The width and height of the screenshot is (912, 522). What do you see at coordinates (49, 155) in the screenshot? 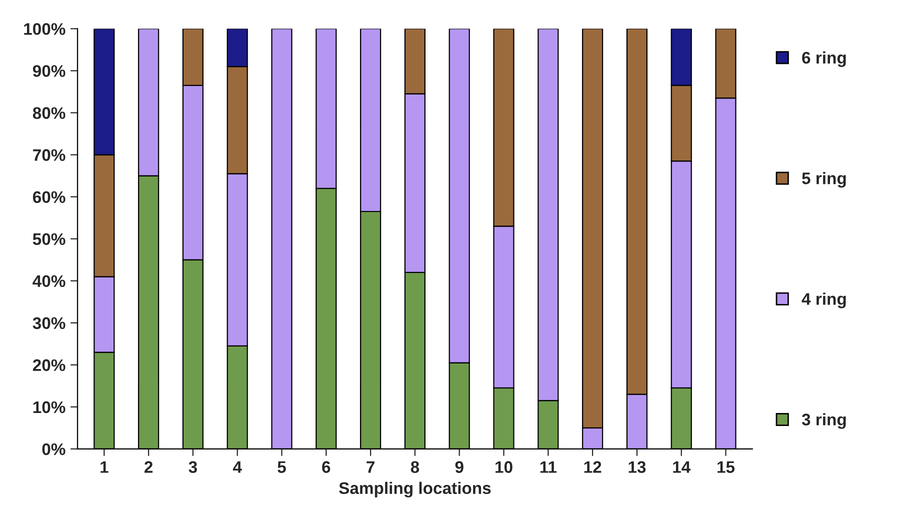
I see `y-tick-label: 70%` at bounding box center [49, 155].